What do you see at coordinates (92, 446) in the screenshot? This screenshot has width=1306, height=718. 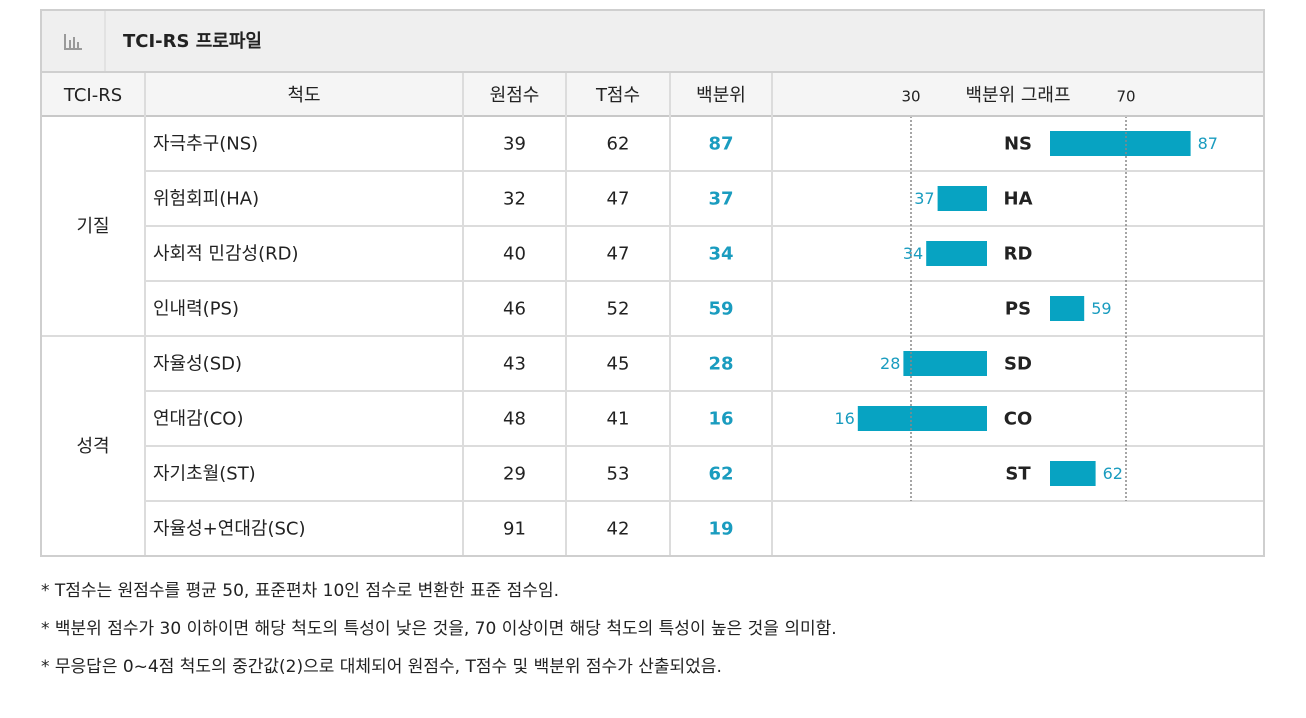 I see `group-name: 성격` at bounding box center [92, 446].